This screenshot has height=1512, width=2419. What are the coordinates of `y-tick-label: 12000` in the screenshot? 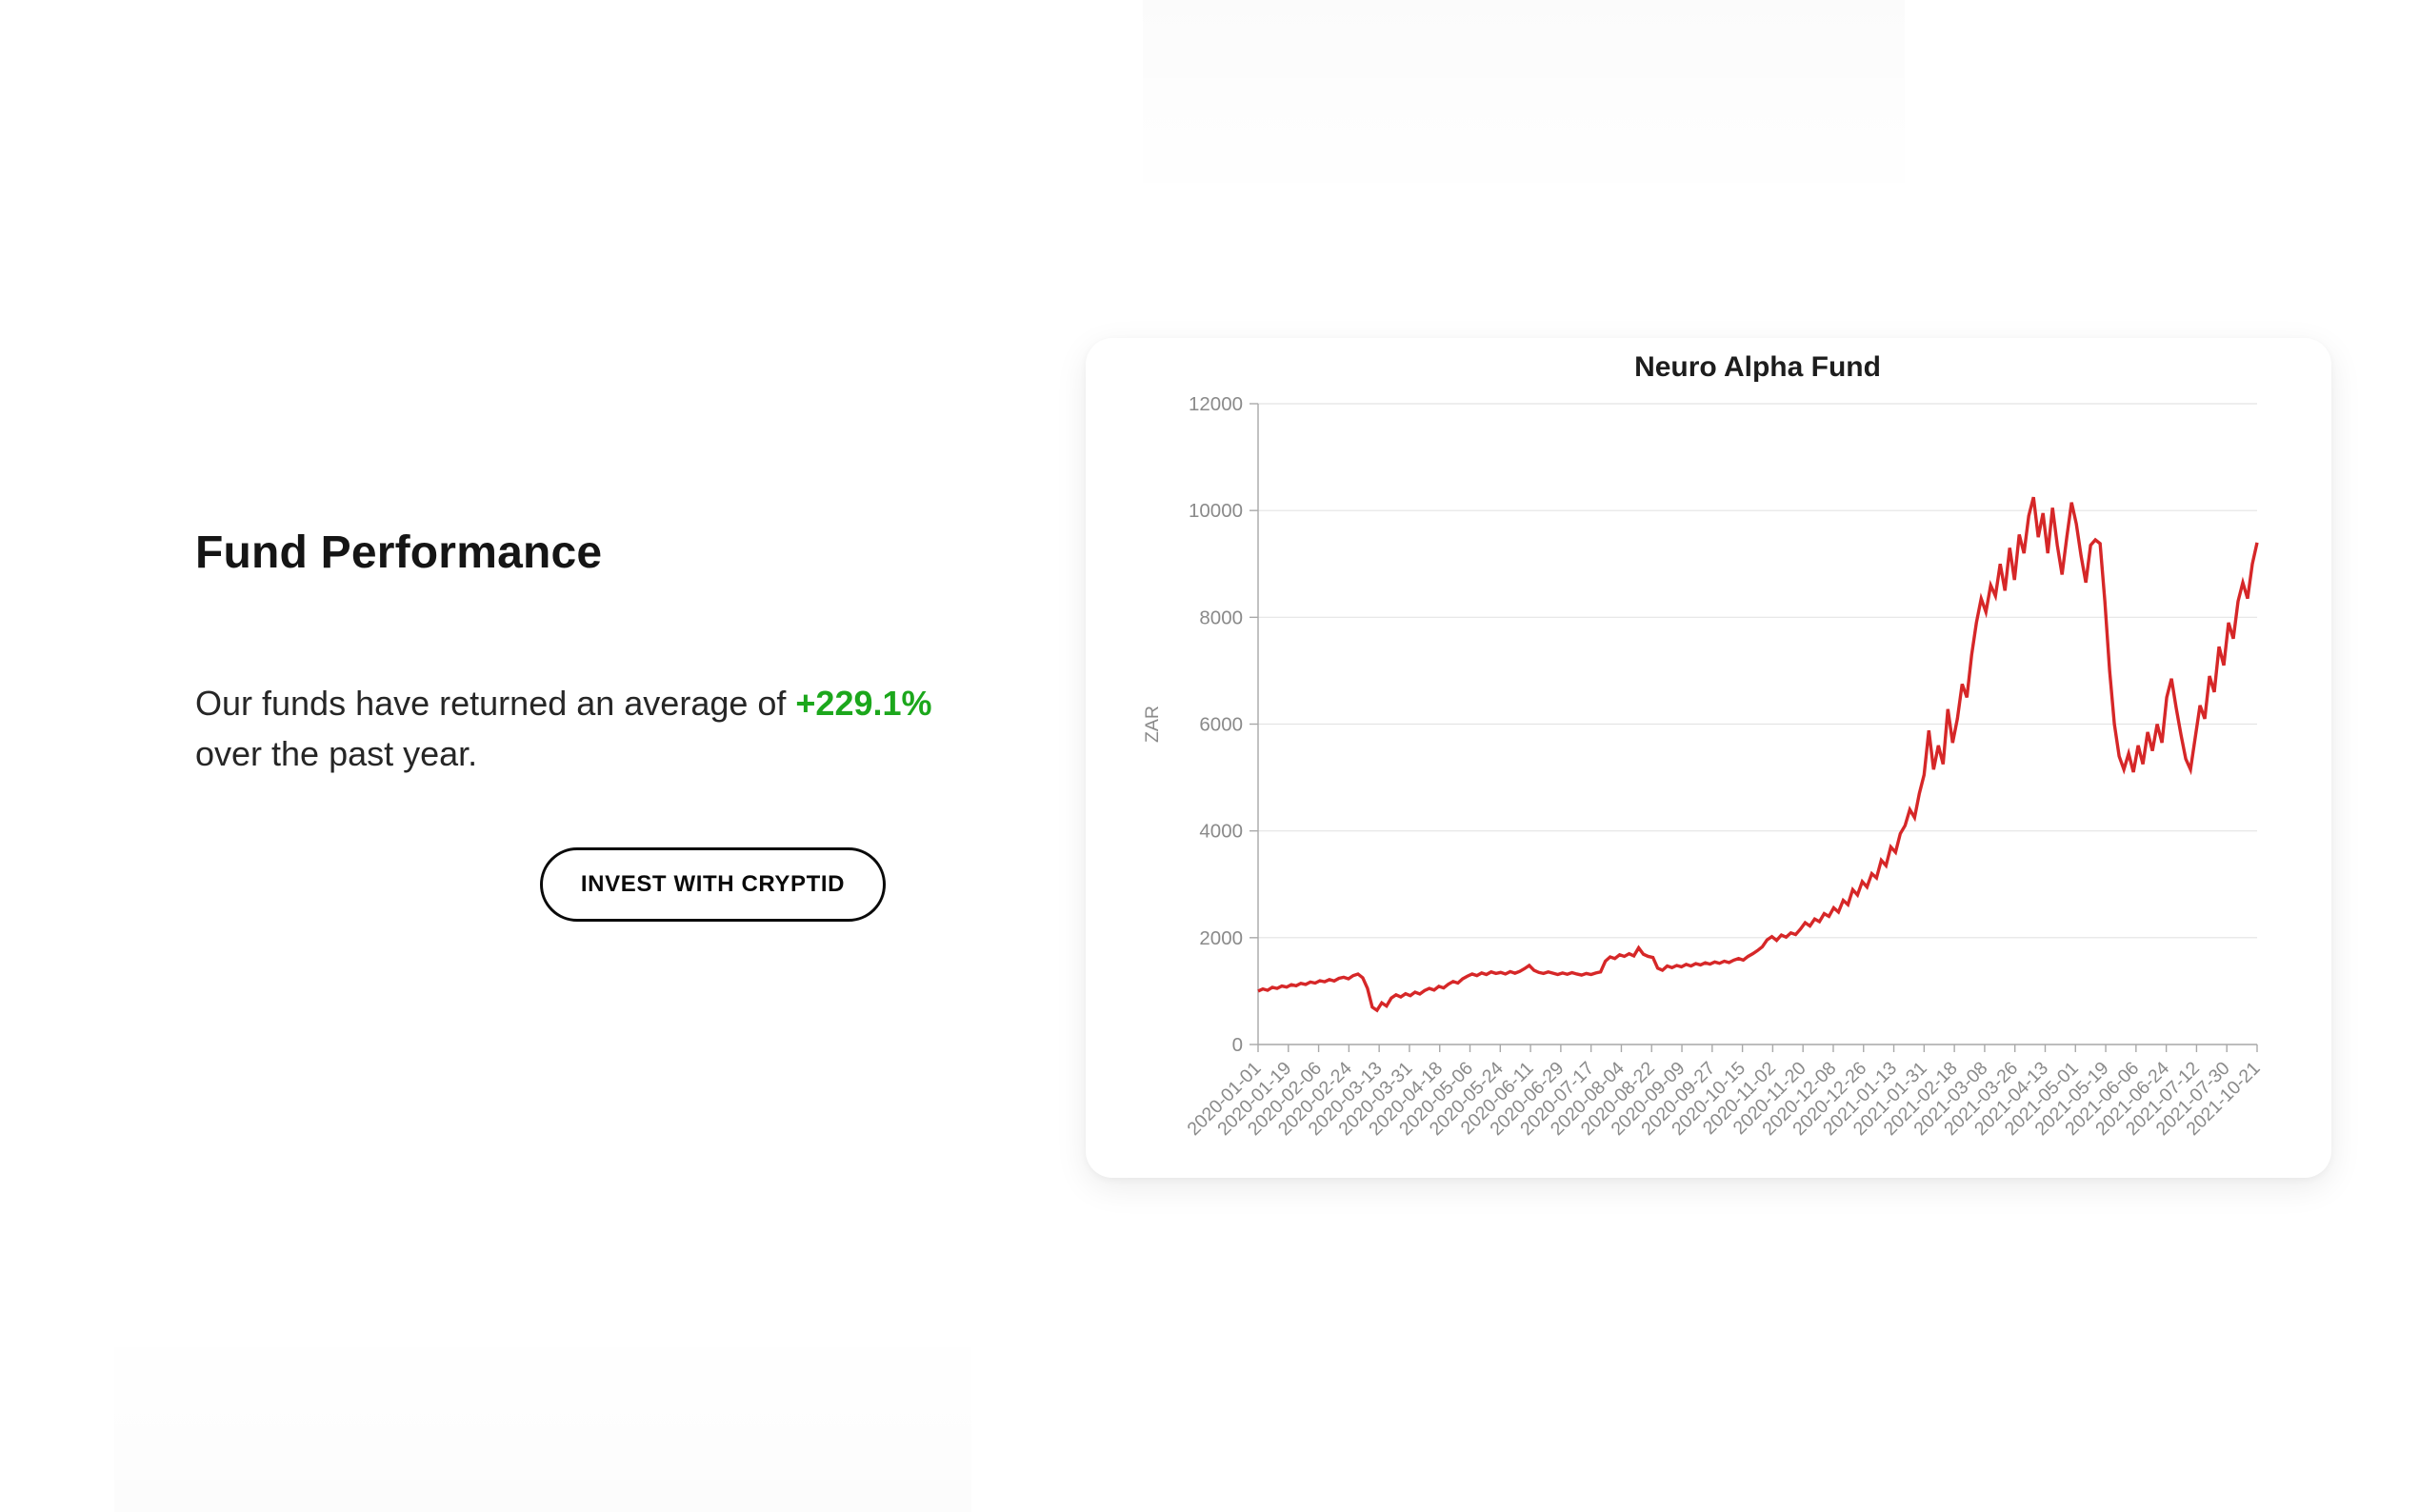 It's located at (1216, 404).